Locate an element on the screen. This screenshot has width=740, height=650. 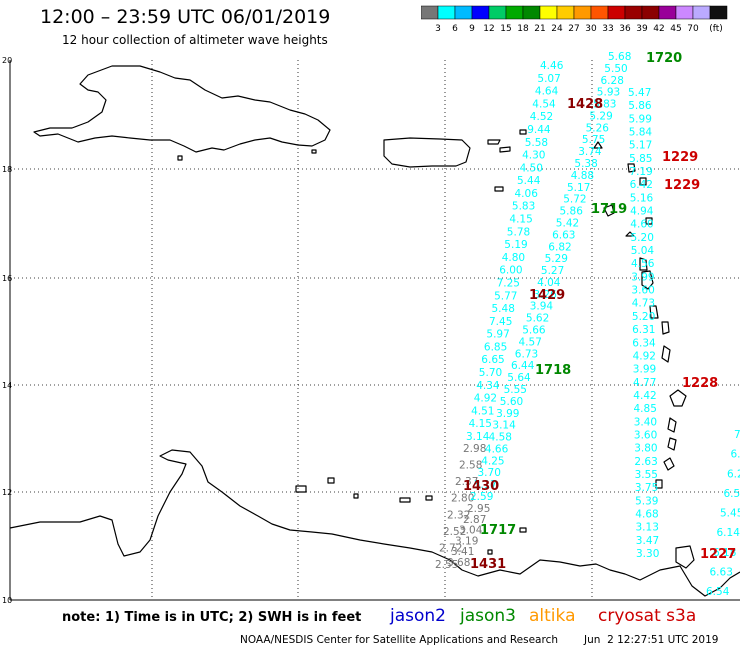
swh-value-track-c: 6.31 is located at coordinates (643, 330).